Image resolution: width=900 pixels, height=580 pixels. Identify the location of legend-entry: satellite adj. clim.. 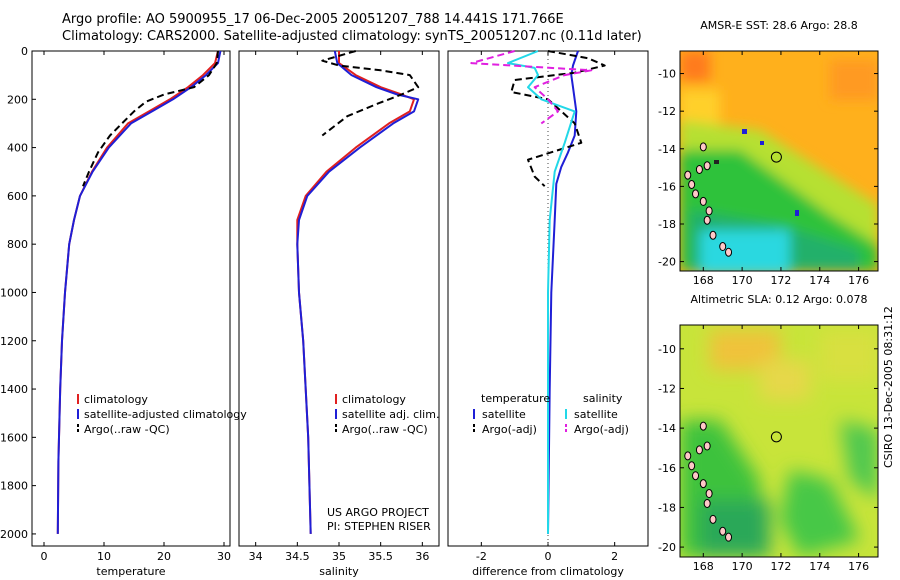
(390, 414).